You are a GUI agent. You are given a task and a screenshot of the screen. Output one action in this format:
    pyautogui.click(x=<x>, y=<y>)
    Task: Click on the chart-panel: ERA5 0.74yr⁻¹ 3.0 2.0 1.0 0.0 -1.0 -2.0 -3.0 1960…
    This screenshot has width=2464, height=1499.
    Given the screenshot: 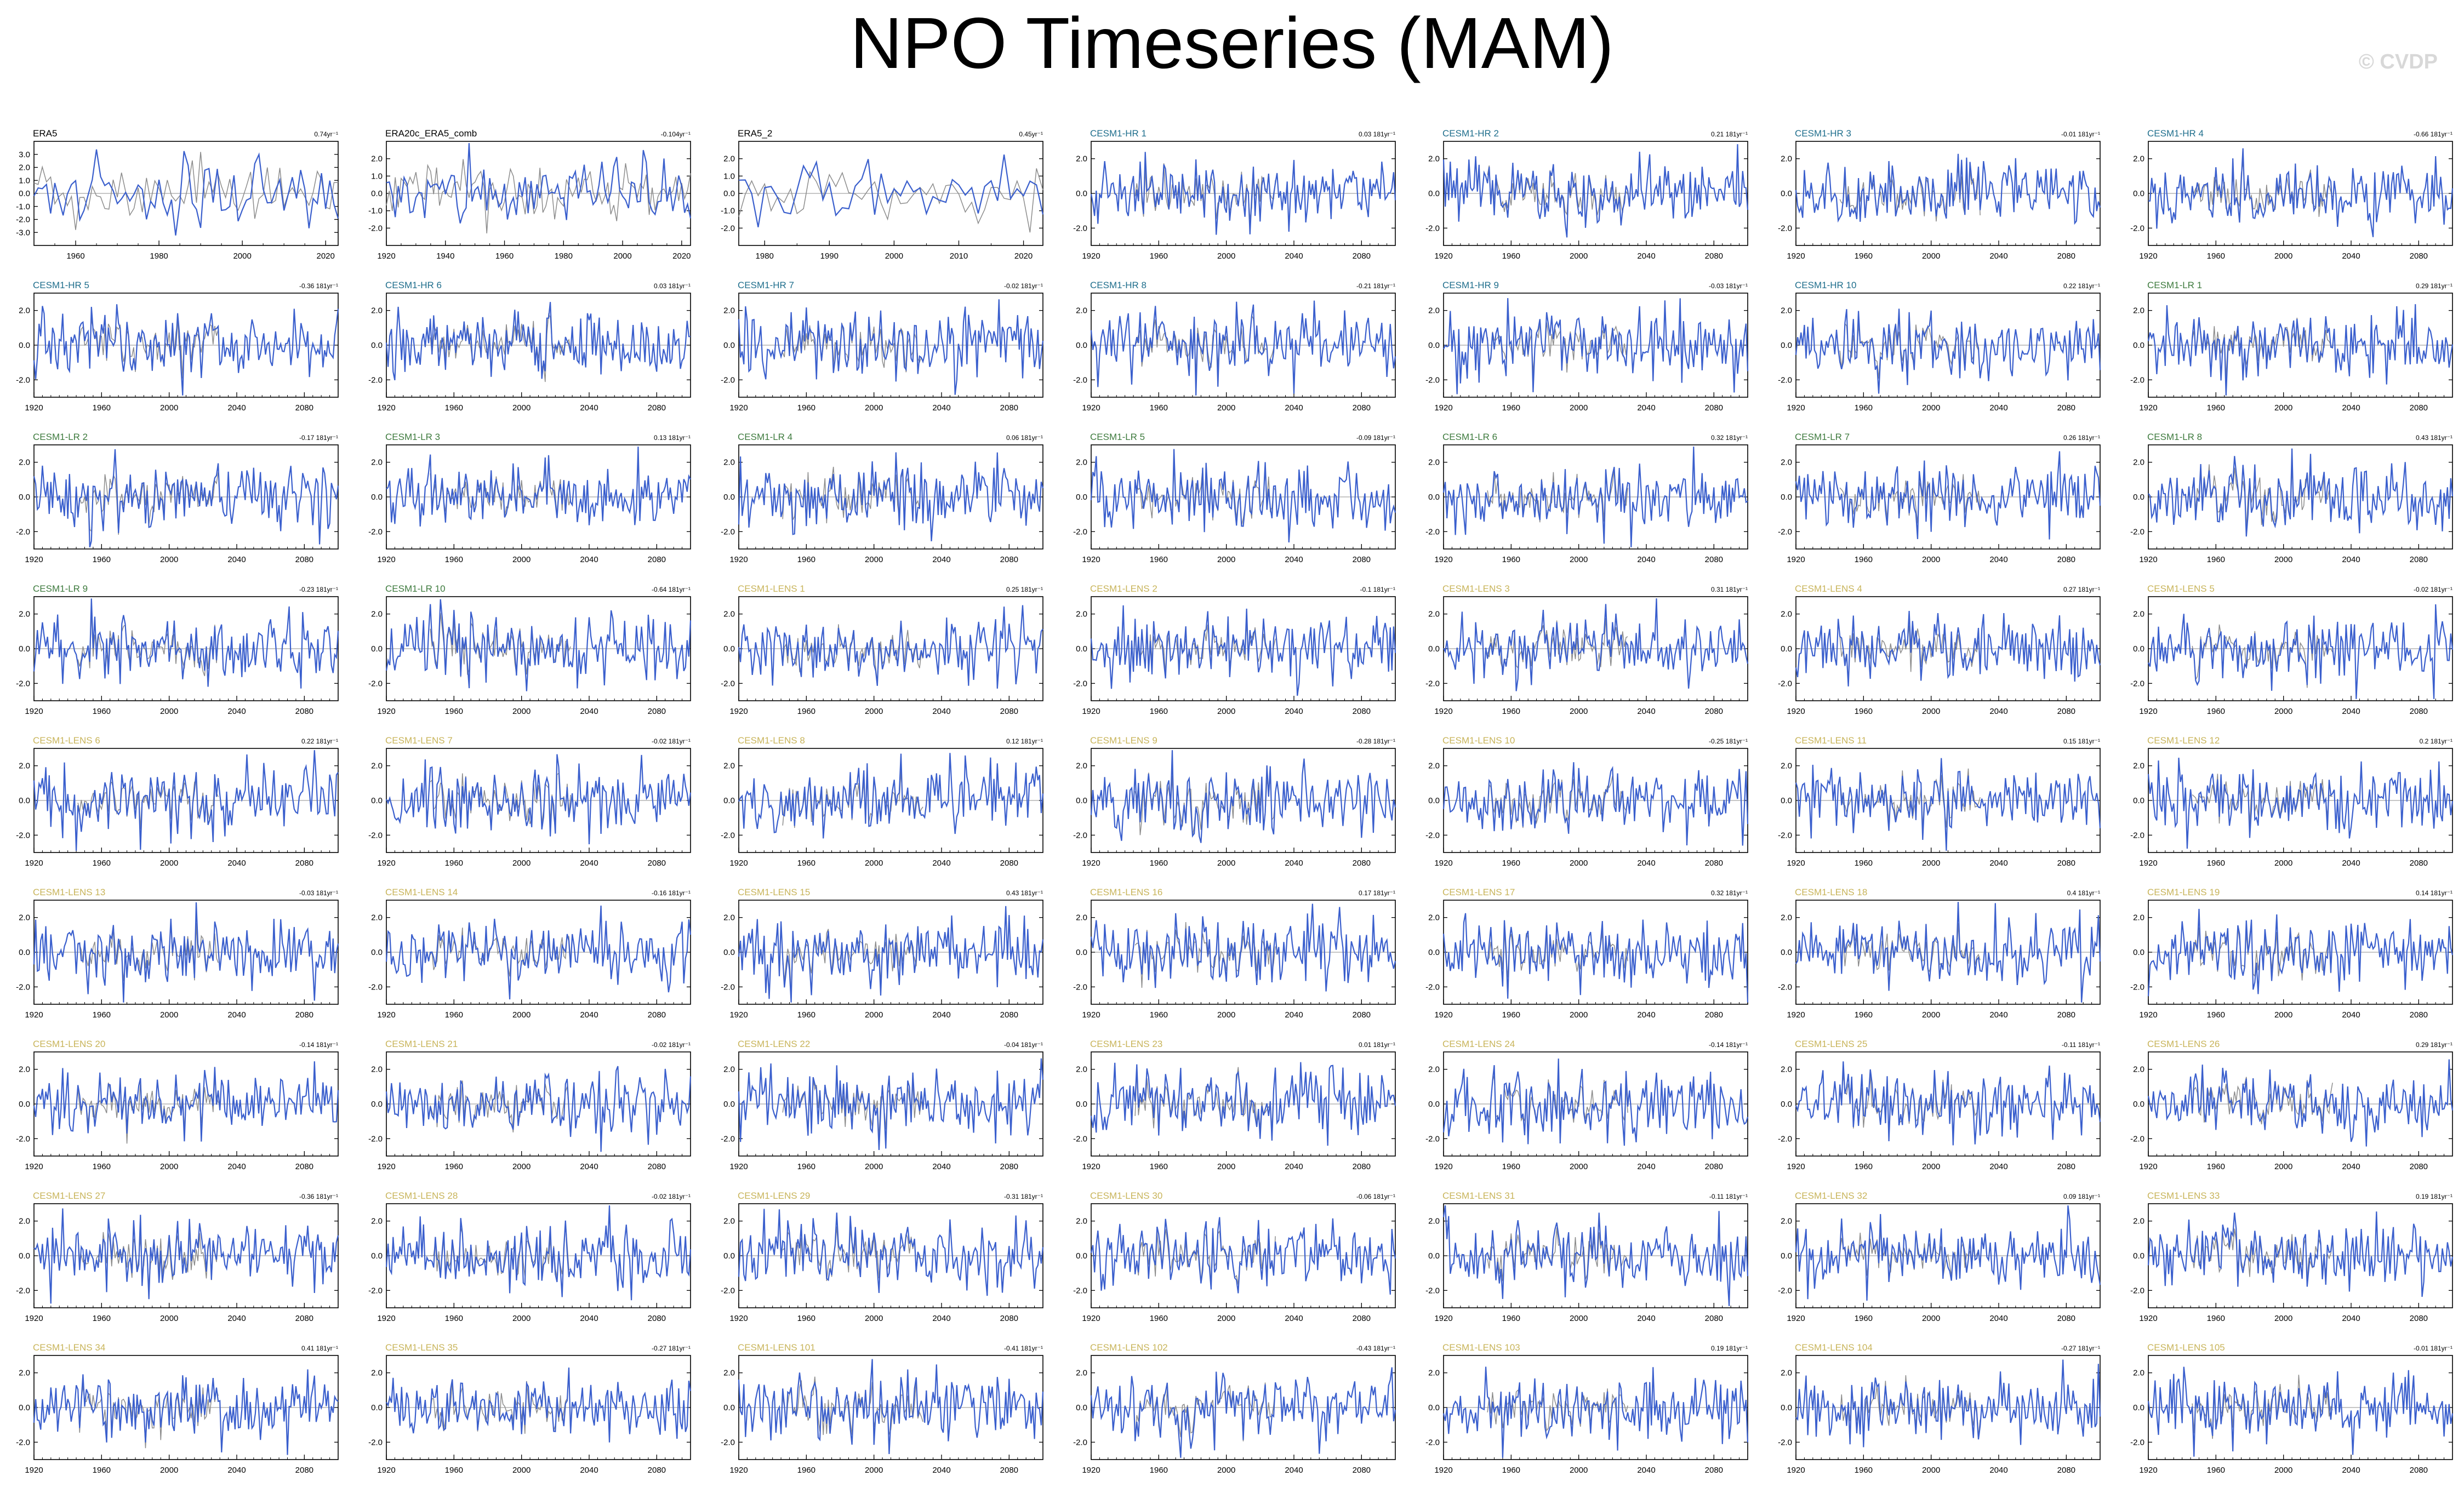 What is the action you would take?
    pyautogui.click(x=177, y=194)
    